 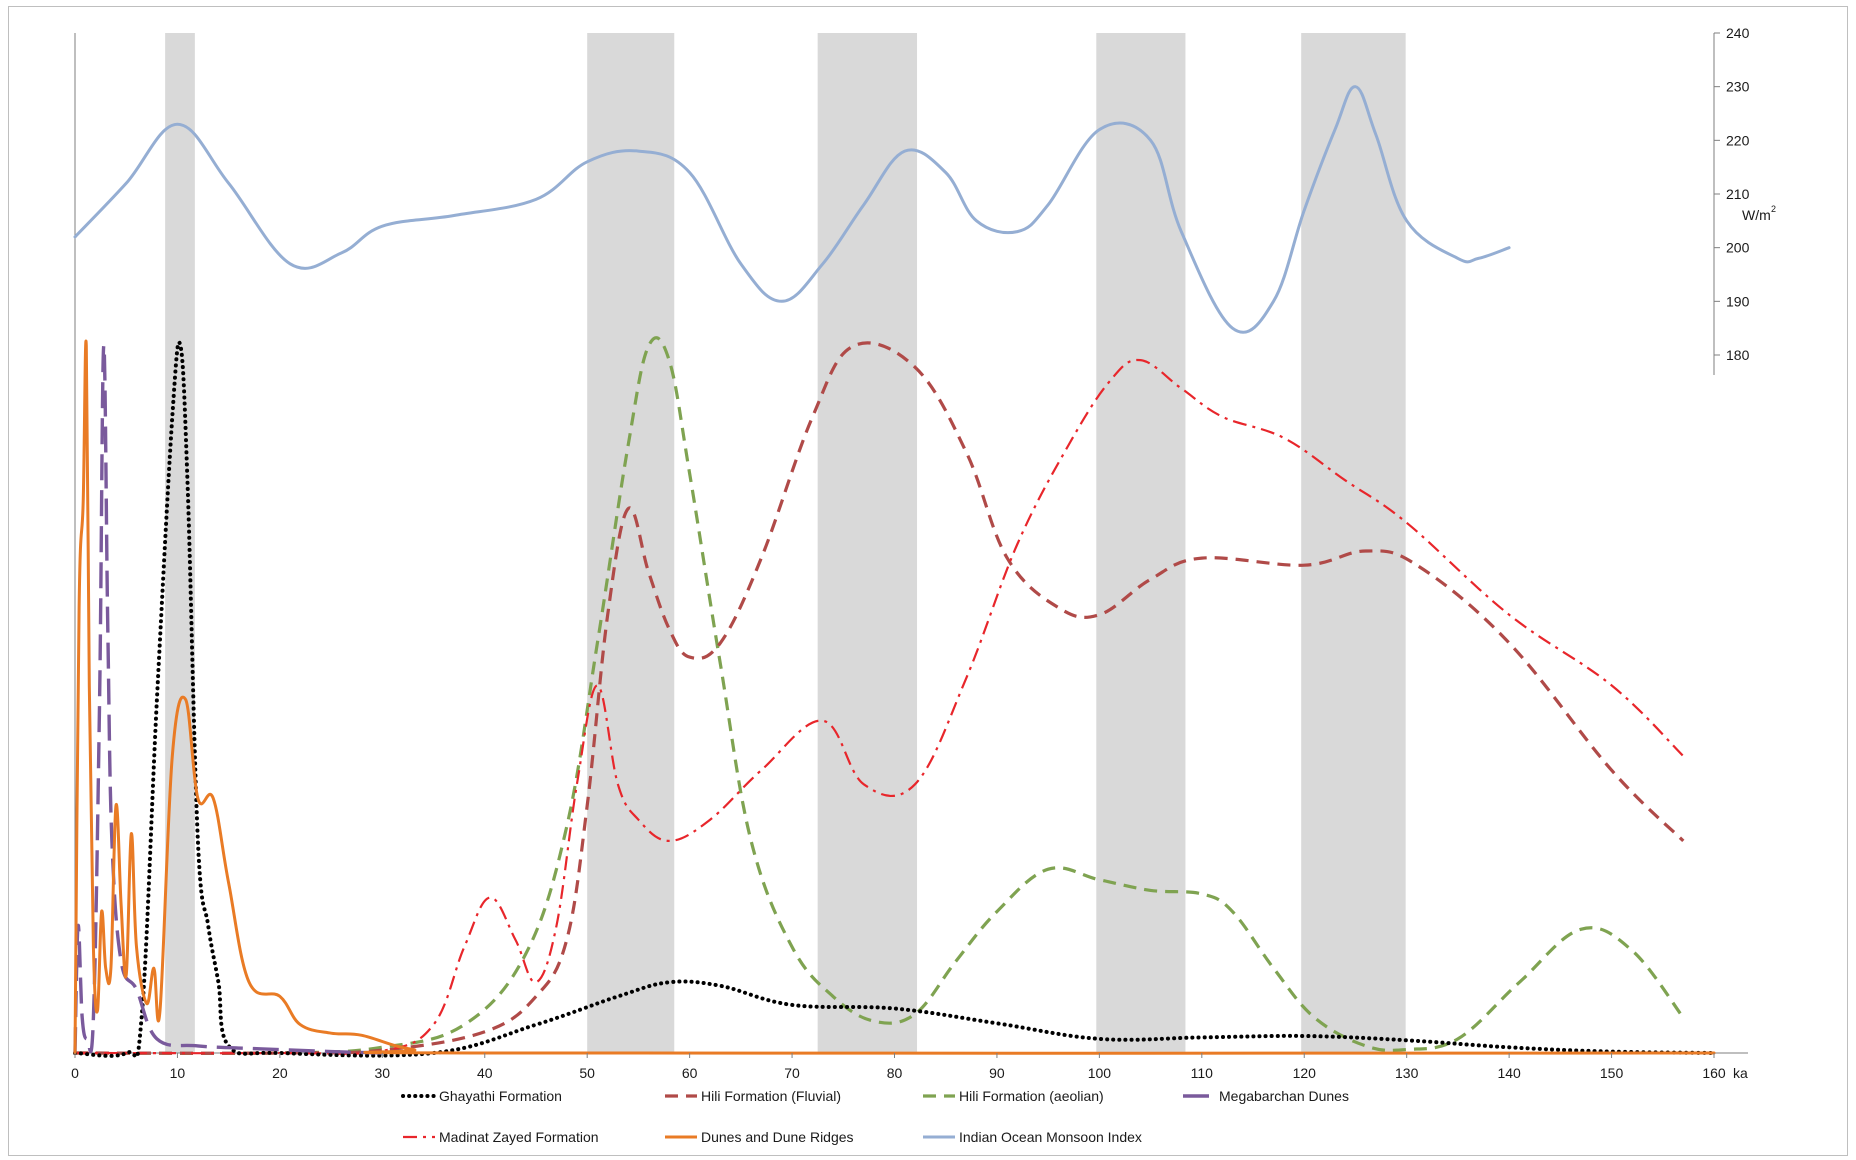 I want to click on x-tick-label: 70, so click(x=792, y=1073).